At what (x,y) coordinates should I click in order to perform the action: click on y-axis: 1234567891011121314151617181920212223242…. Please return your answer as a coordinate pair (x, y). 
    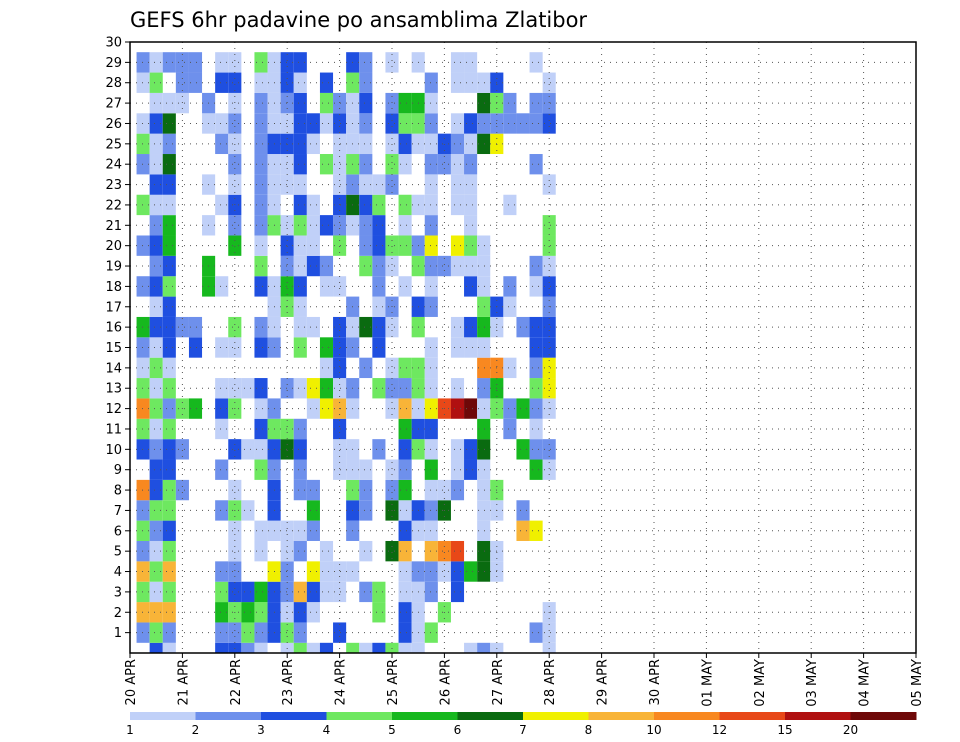
    Looking at the image, I should click on (117, 338).